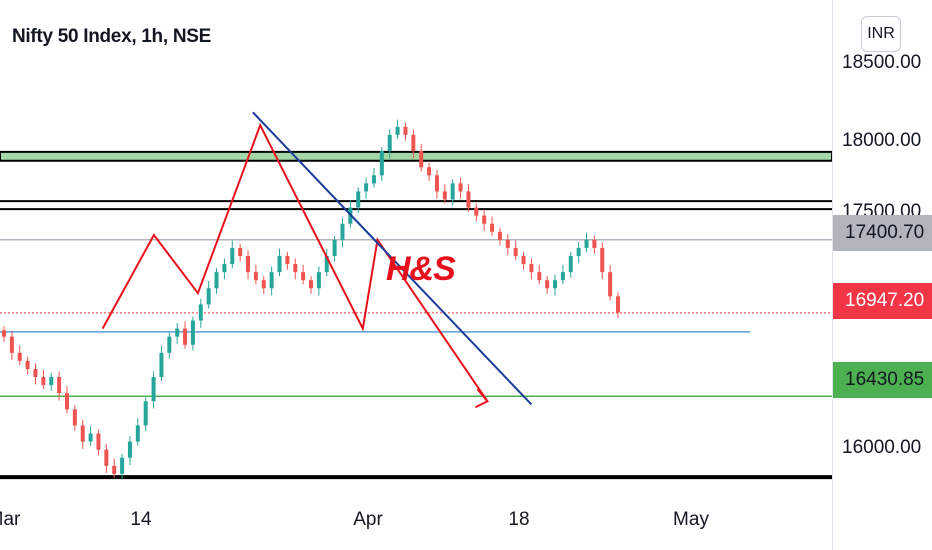 The image size is (932, 550). I want to click on last-price-label: 17400.70, so click(882, 233).